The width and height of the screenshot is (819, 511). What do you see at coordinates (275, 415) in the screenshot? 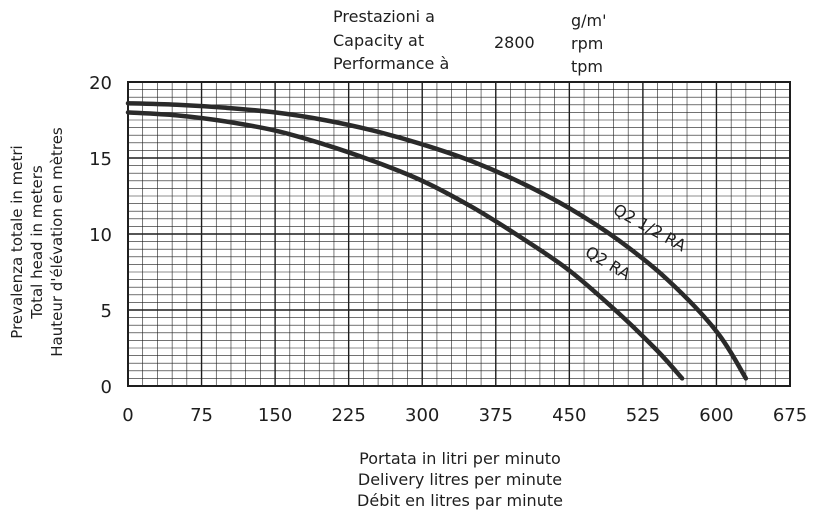
I see `x-tick-label: 150` at bounding box center [275, 415].